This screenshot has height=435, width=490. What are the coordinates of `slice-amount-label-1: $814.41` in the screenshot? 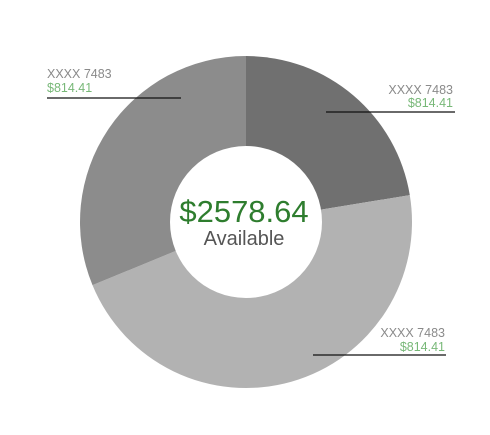 It's located at (430, 103).